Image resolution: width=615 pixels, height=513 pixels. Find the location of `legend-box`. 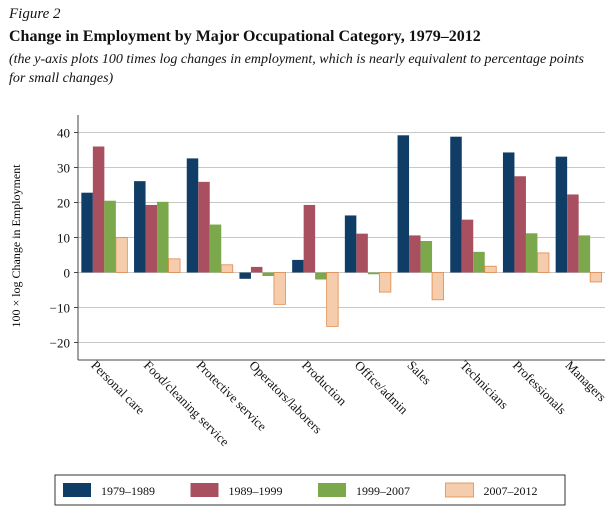

legend-box is located at coordinates (310, 490).